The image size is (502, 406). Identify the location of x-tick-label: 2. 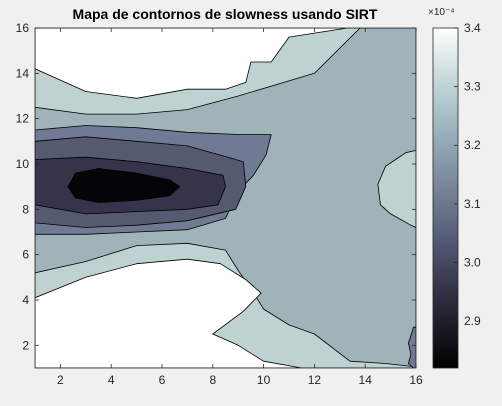
(60, 380).